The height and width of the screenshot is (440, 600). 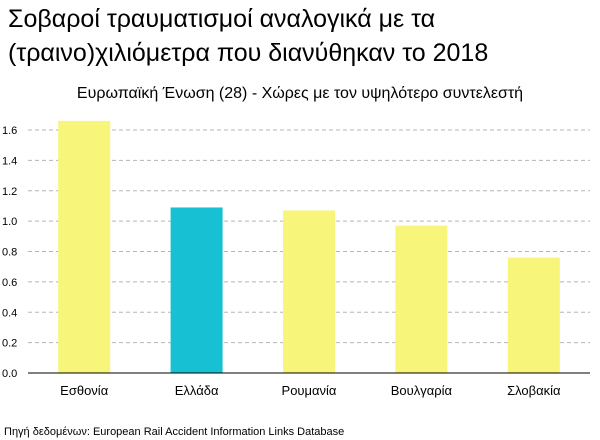 I want to click on y-tick-label: 0.0, so click(x=9, y=374).